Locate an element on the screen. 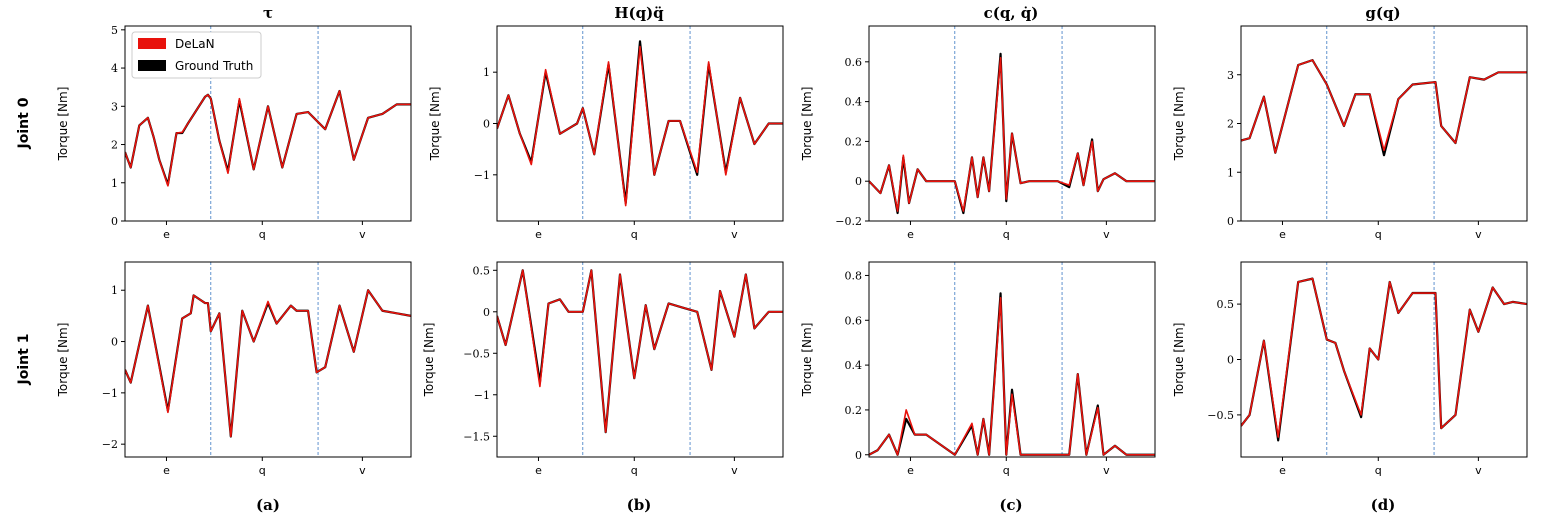  panel-label-a: (a) is located at coordinates (268, 505).